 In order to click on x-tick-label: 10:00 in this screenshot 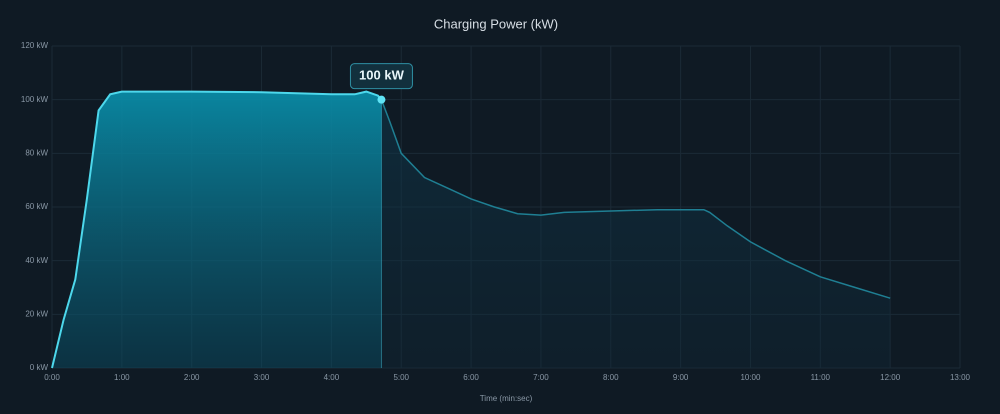, I will do `click(750, 377)`.